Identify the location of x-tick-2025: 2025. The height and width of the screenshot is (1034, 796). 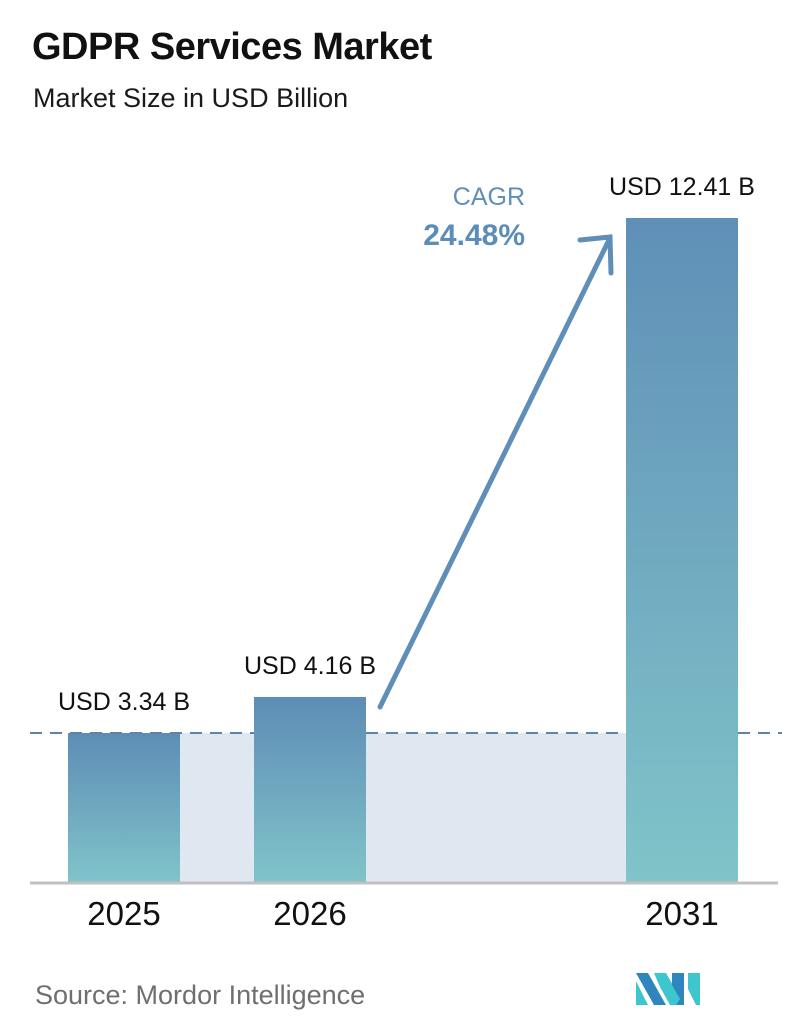
(124, 913).